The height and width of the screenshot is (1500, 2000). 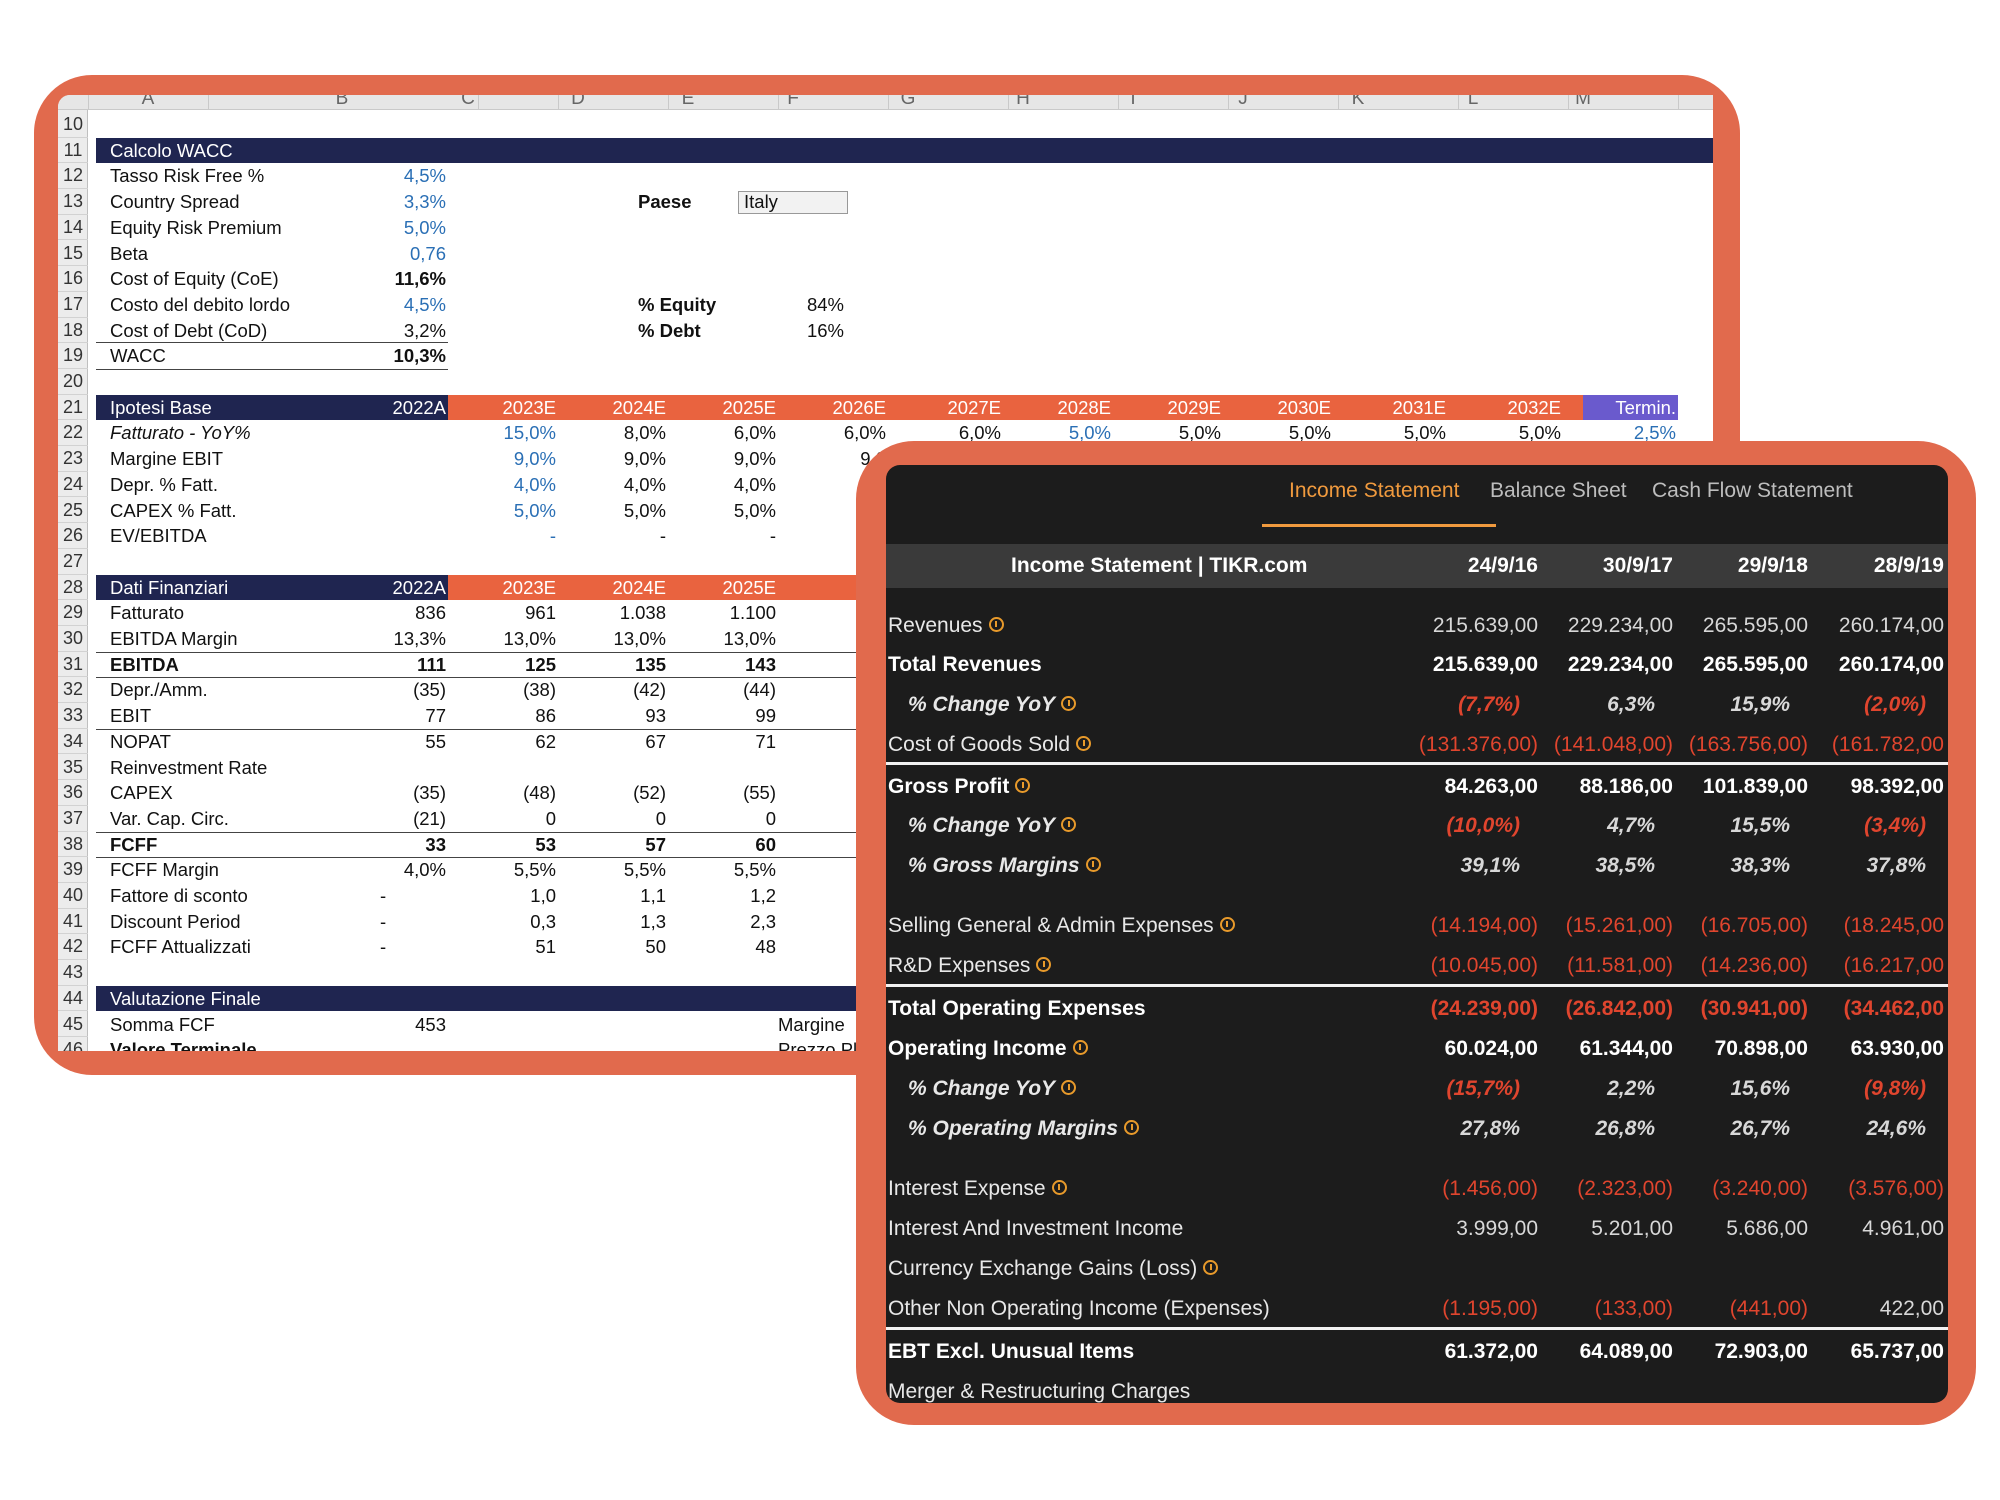 I want to click on dati-value: 60, so click(x=765, y=844).